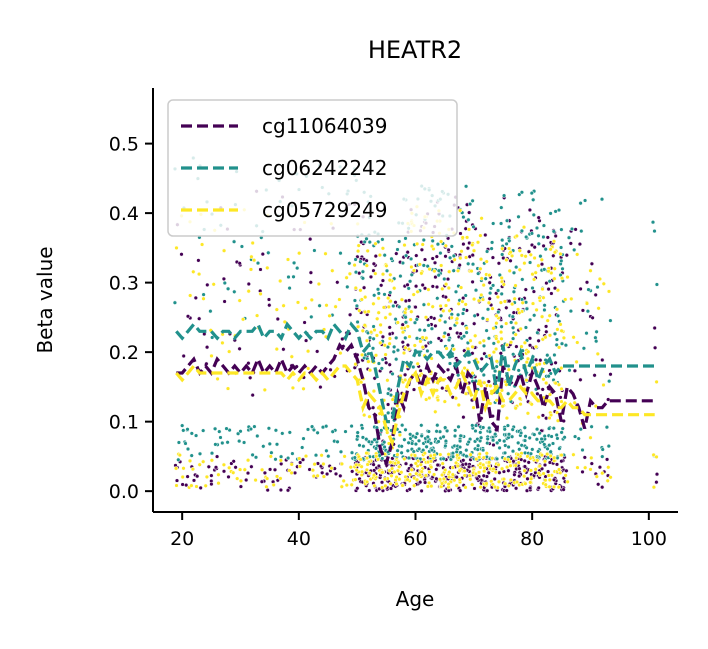  I want to click on x-axis-label: Age, so click(415, 599).